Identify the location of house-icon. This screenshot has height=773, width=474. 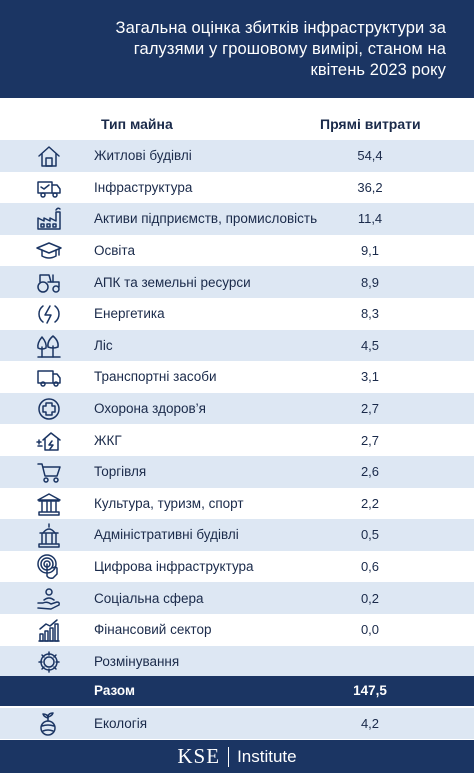
(49, 156).